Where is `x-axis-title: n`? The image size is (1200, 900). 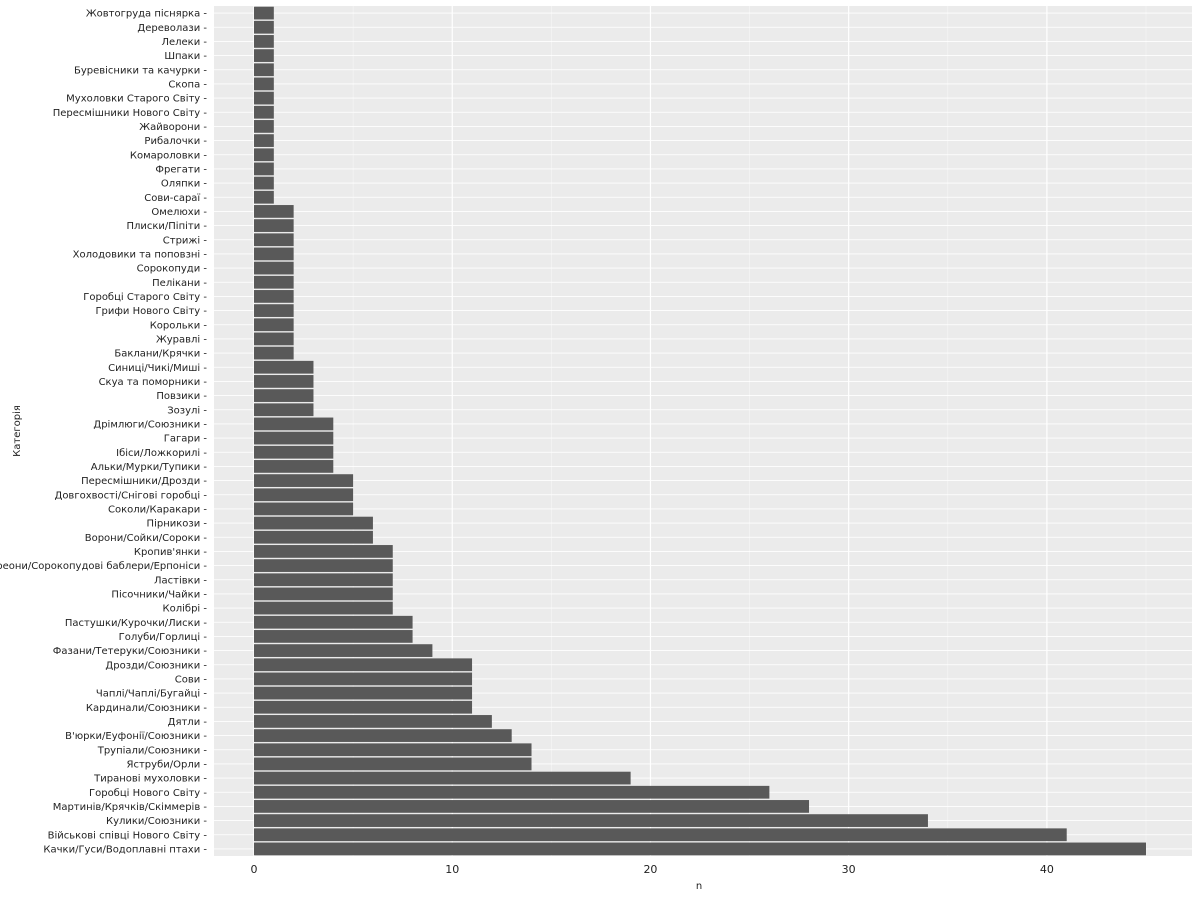 x-axis-title: n is located at coordinates (699, 886).